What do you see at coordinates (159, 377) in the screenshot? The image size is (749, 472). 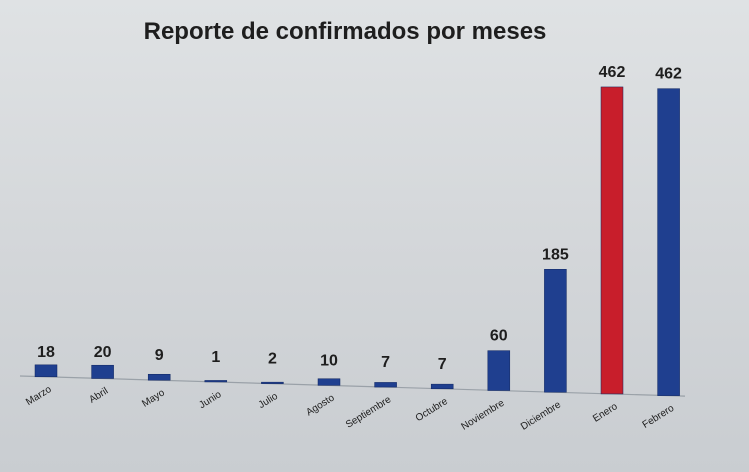 I see `bar-mayo` at bounding box center [159, 377].